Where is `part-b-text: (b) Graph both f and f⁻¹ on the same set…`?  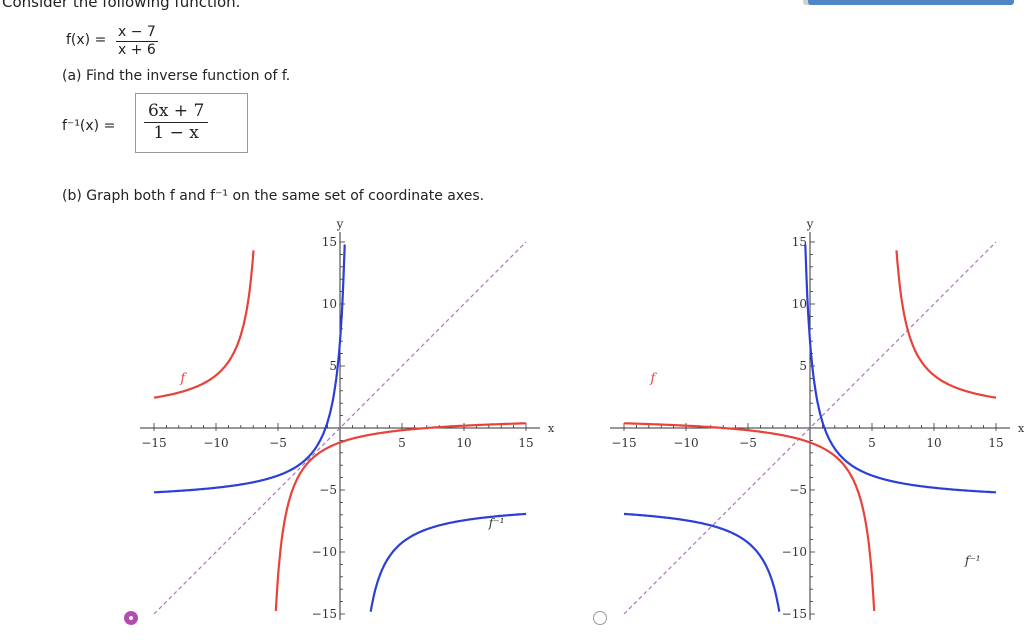 part-b-text: (b) Graph both f and f⁻¹ on the same set… is located at coordinates (273, 196).